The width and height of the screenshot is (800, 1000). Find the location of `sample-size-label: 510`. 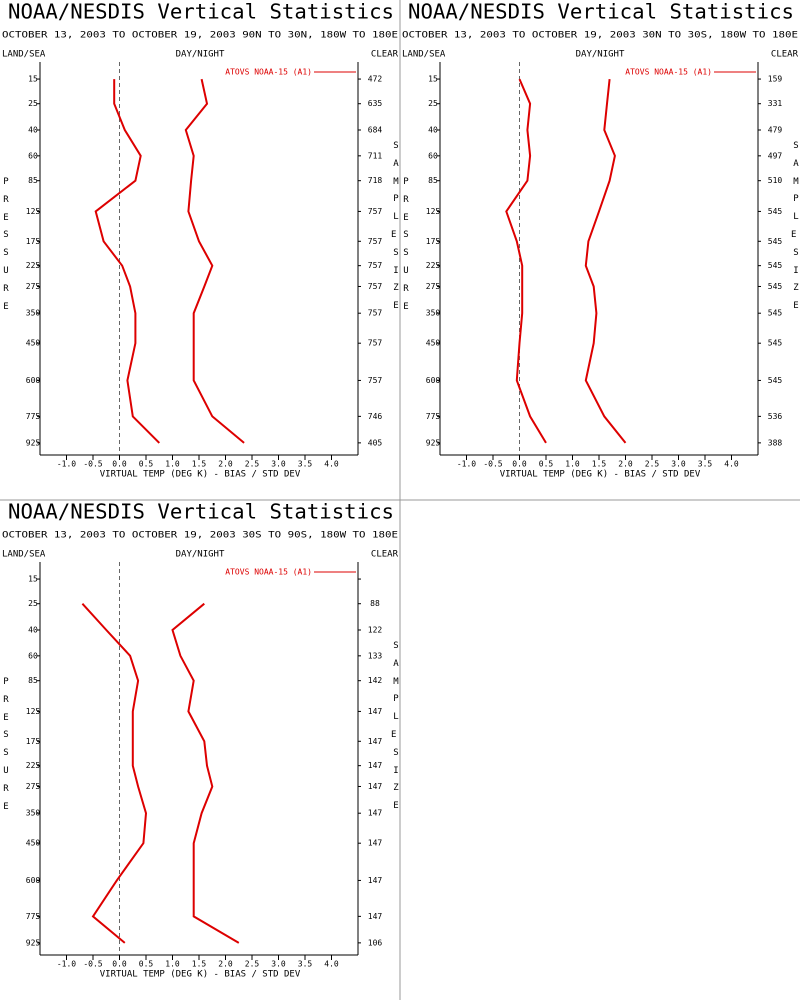

sample-size-label: 510 is located at coordinates (775, 180).